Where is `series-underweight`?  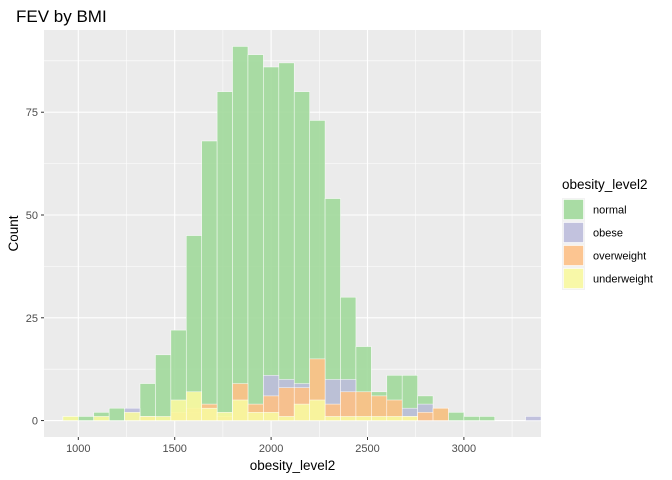
series-underweight is located at coordinates (240, 406).